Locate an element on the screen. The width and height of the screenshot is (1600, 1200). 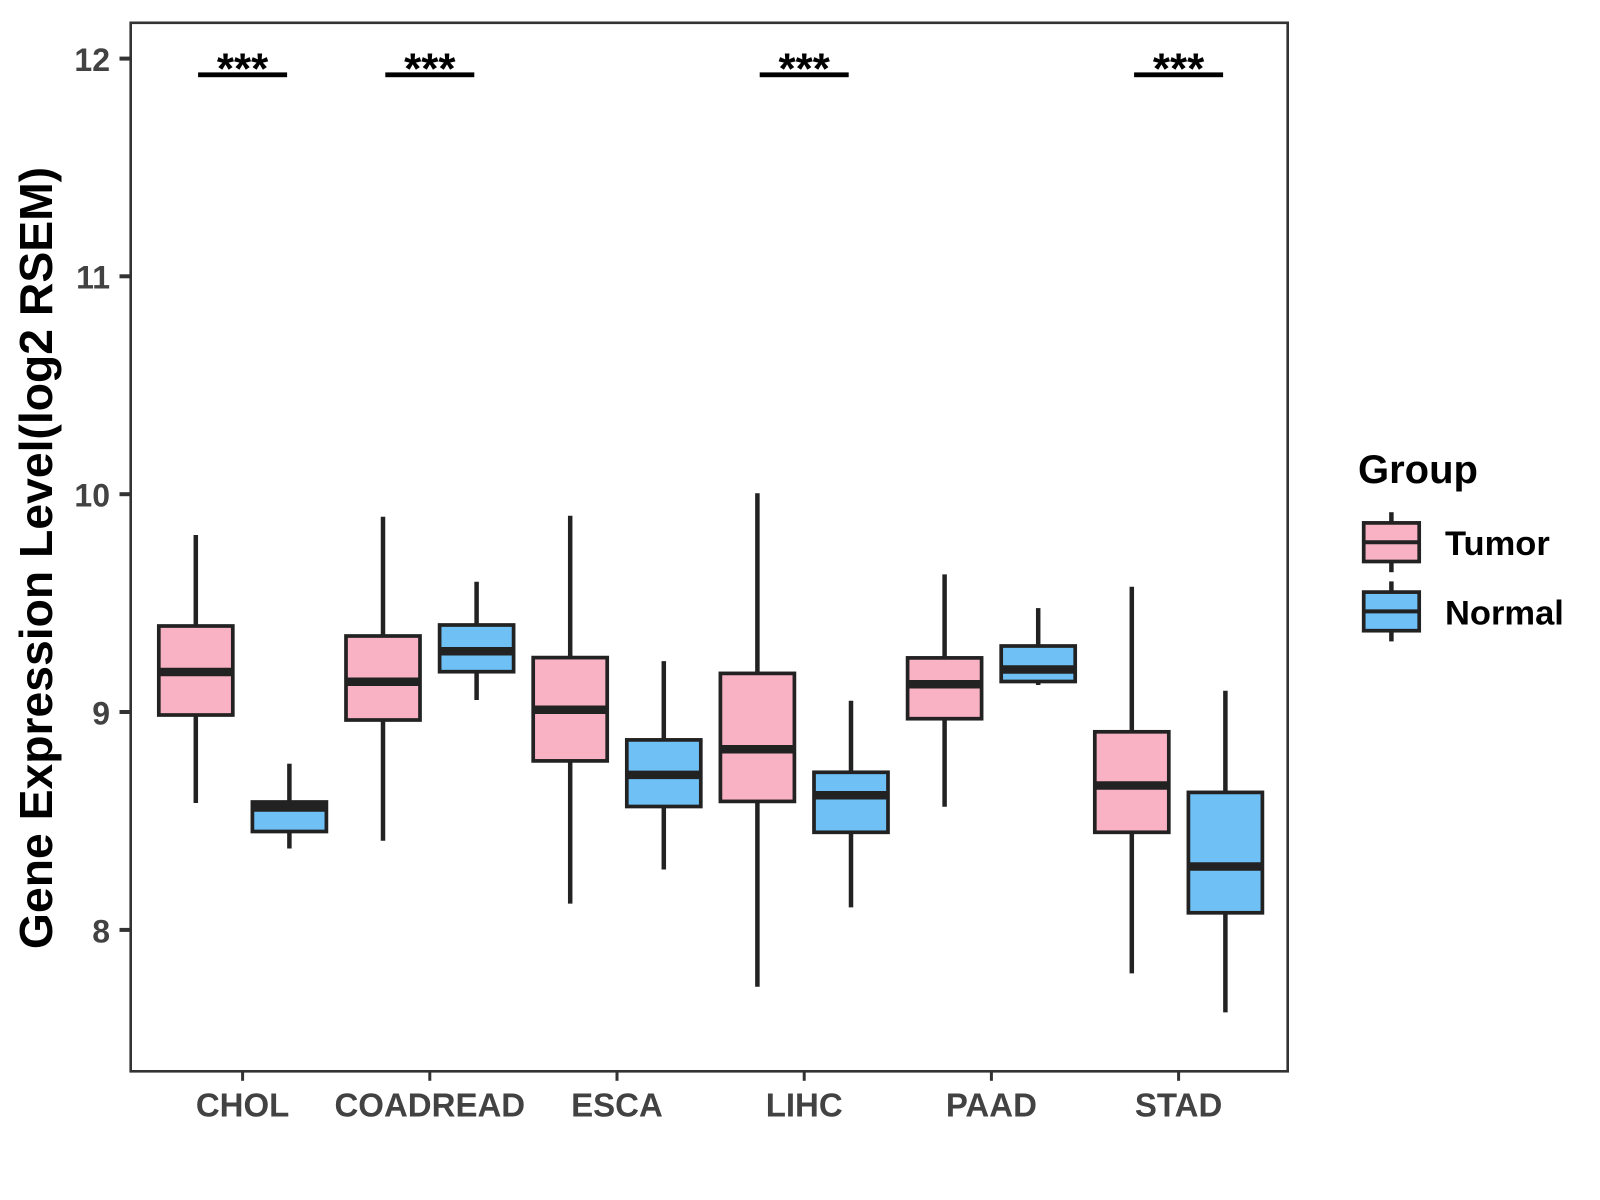
svg-text: 10 is located at coordinates (92, 496).